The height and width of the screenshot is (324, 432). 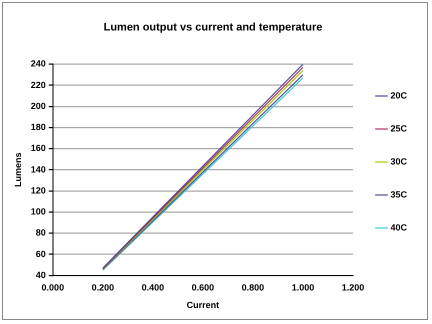 I want to click on x-tick-label: 0.800, so click(x=253, y=287).